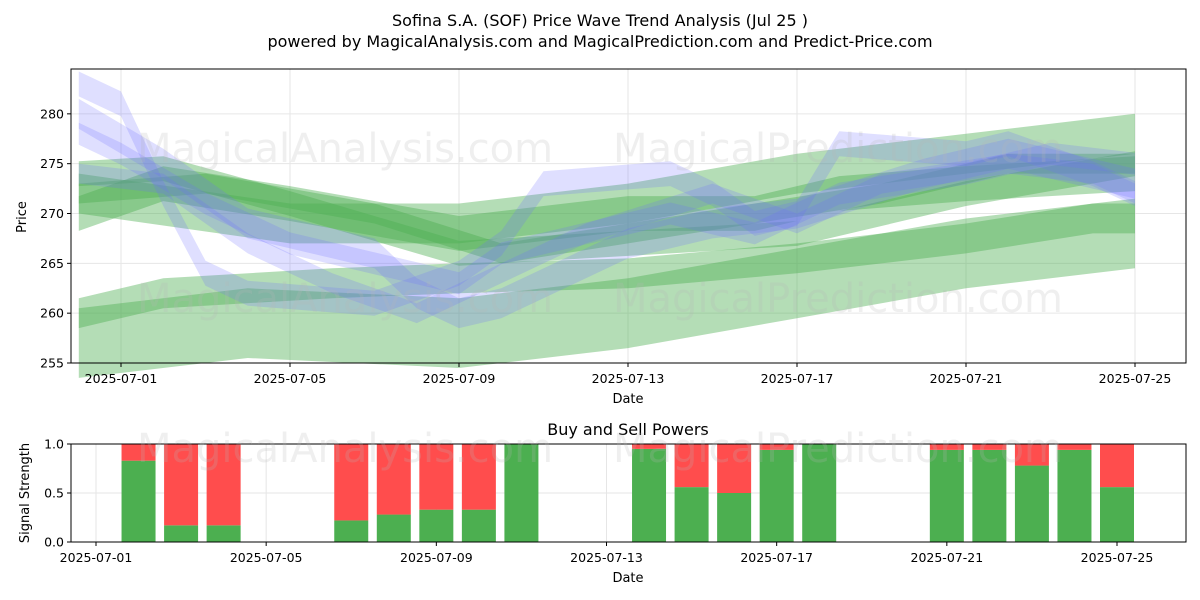 The image size is (1200, 600). What do you see at coordinates (22, 217) in the screenshot?
I see `top-y-axis-label: Price` at bounding box center [22, 217].